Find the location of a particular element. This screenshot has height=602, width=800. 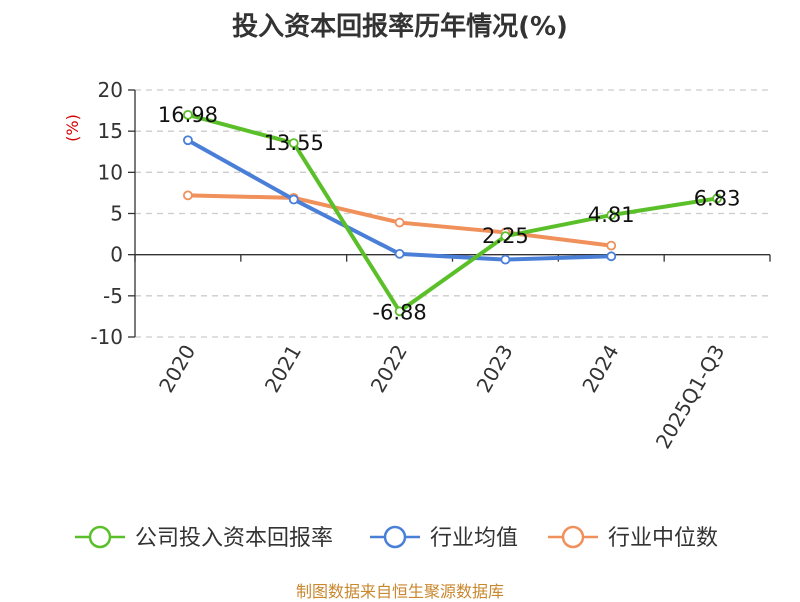

y-axis: 20 15 10 5 0 -5 -10 (%) is located at coordinates (99, 213).